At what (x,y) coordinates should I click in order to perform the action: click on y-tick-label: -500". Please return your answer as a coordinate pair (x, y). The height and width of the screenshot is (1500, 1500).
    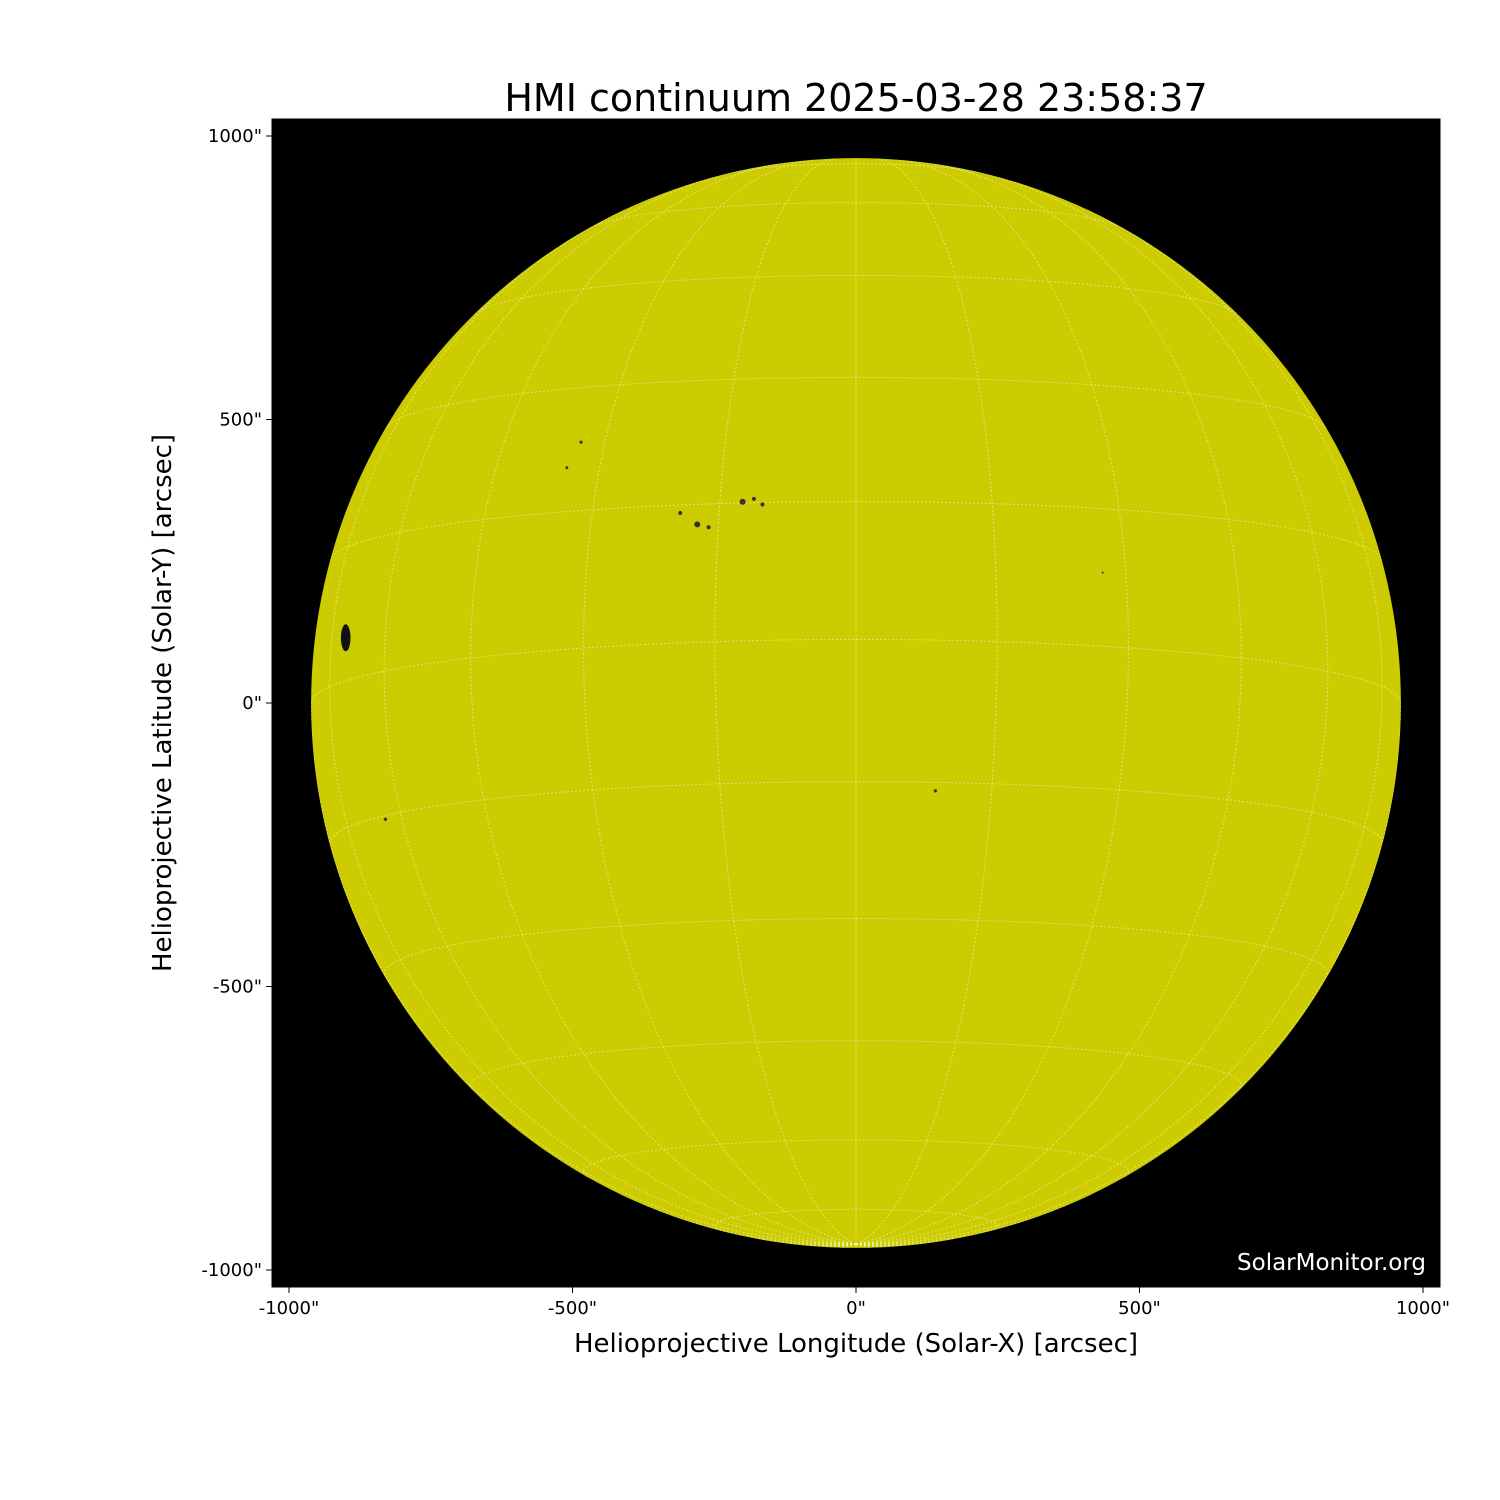
    Looking at the image, I should click on (237, 986).